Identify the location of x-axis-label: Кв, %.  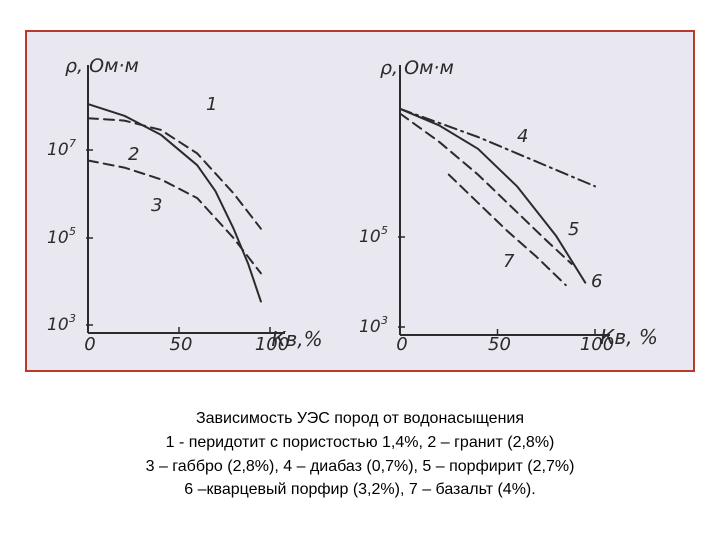
(629, 337).